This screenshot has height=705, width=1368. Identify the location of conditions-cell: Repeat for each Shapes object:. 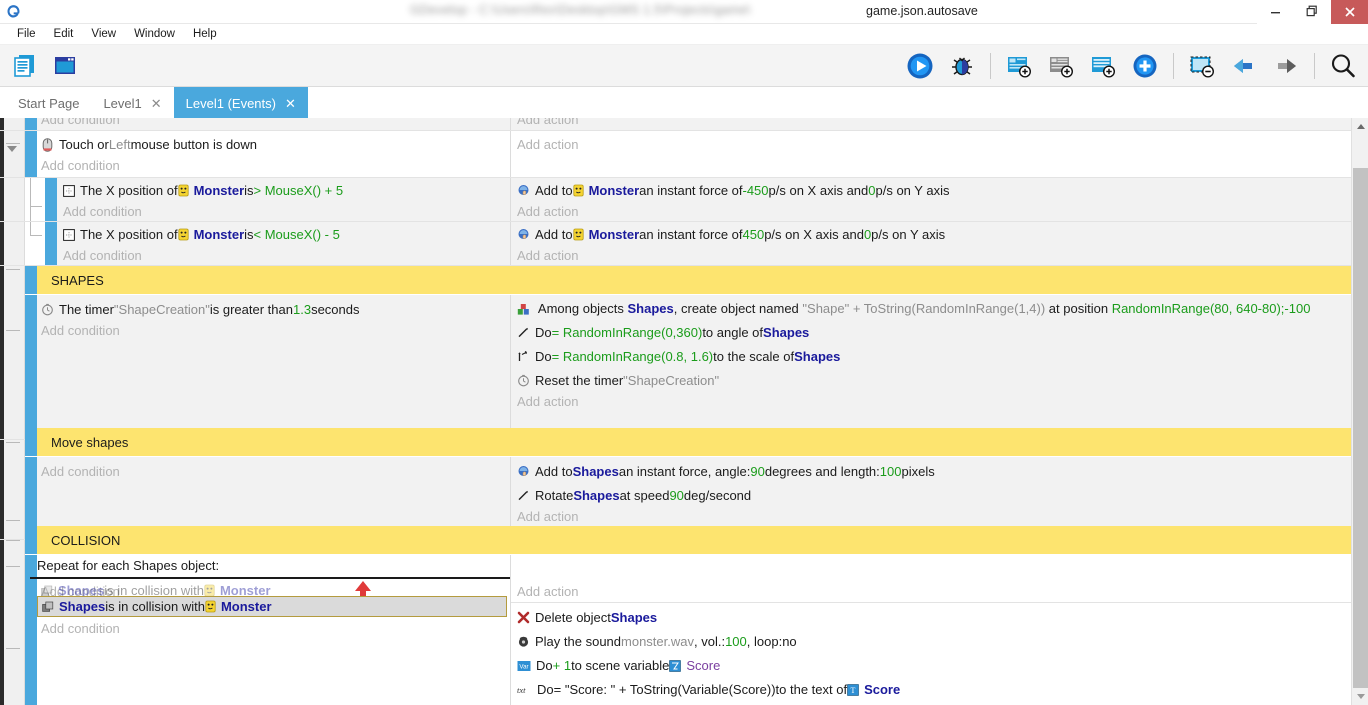
(273, 630).